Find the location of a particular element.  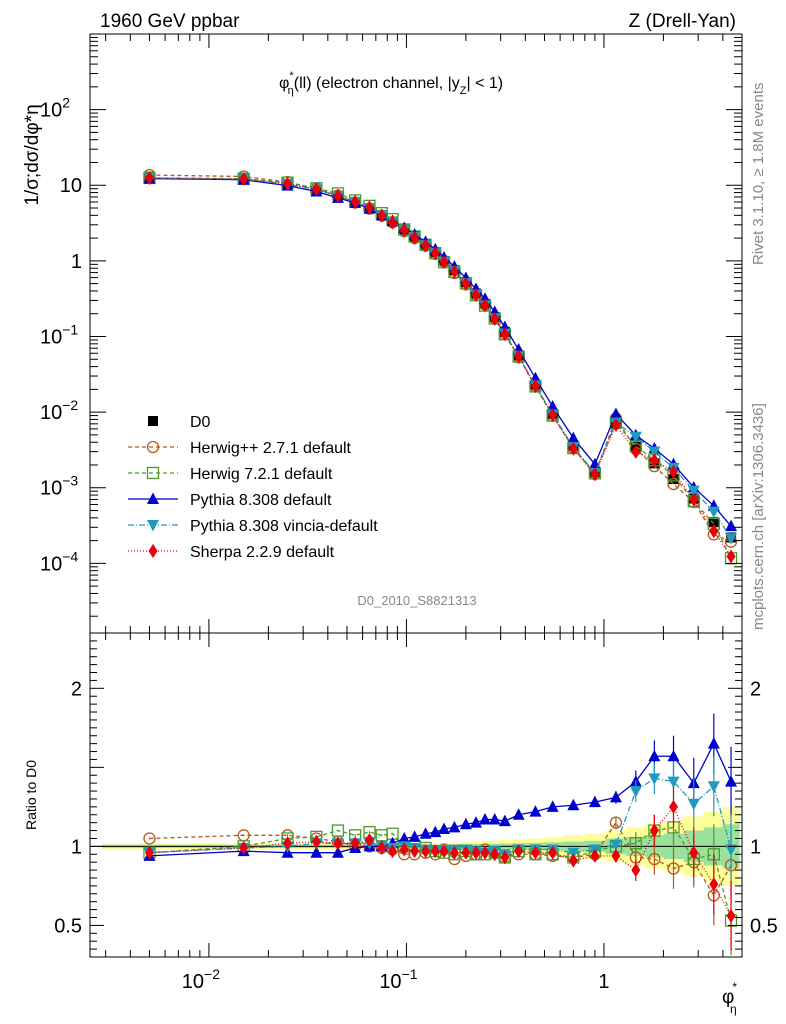

ratio-tick-label-right: 0.5 is located at coordinates (764, 926).